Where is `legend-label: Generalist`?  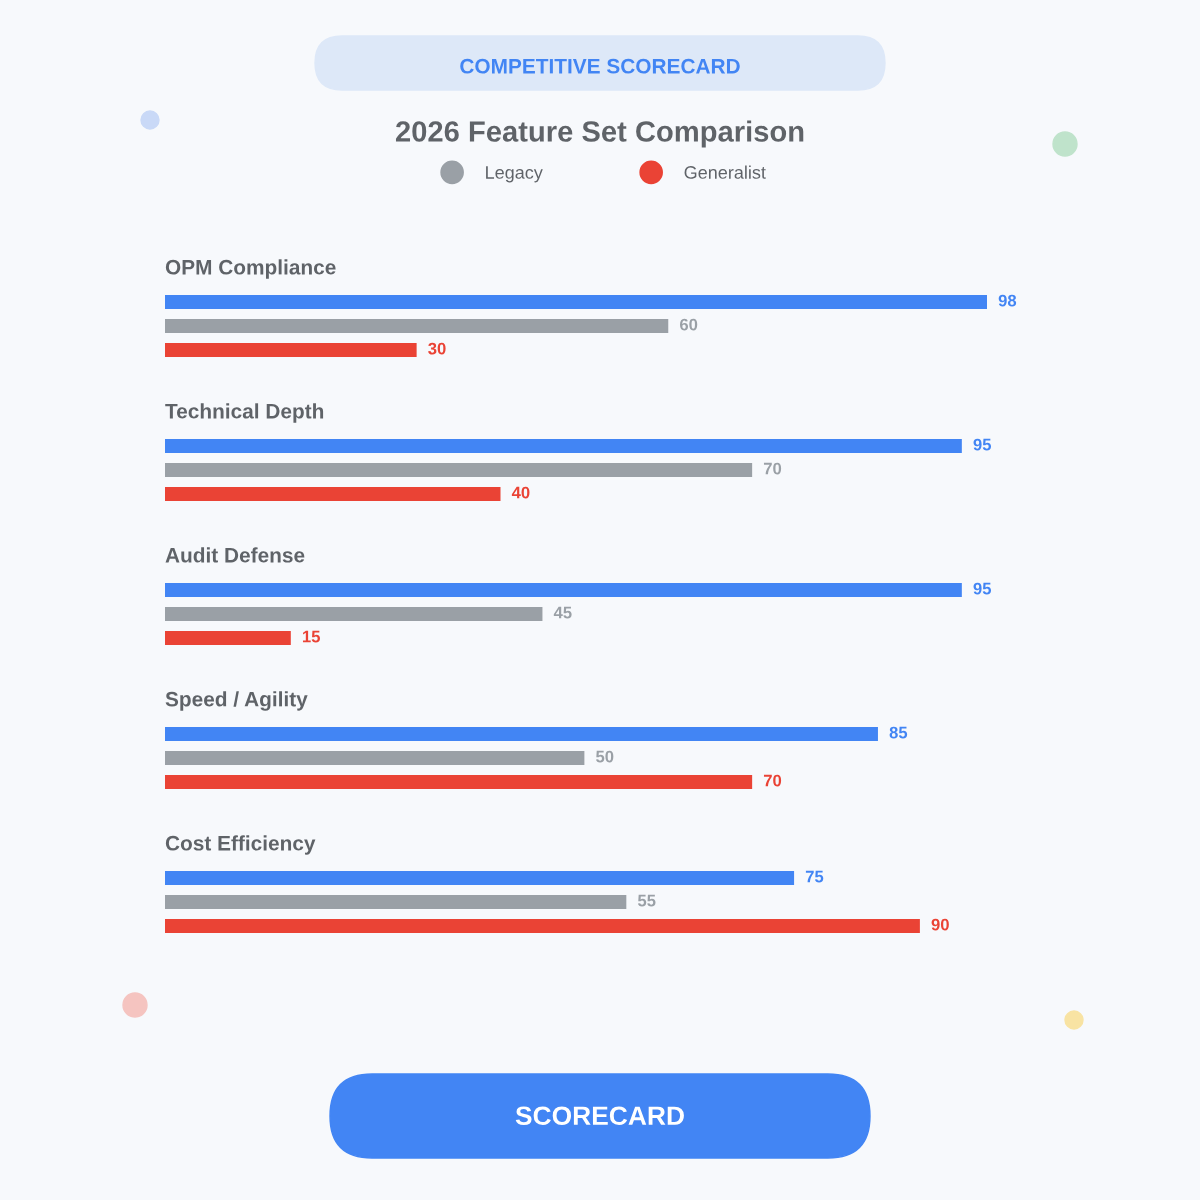
legend-label: Generalist is located at coordinates (725, 172).